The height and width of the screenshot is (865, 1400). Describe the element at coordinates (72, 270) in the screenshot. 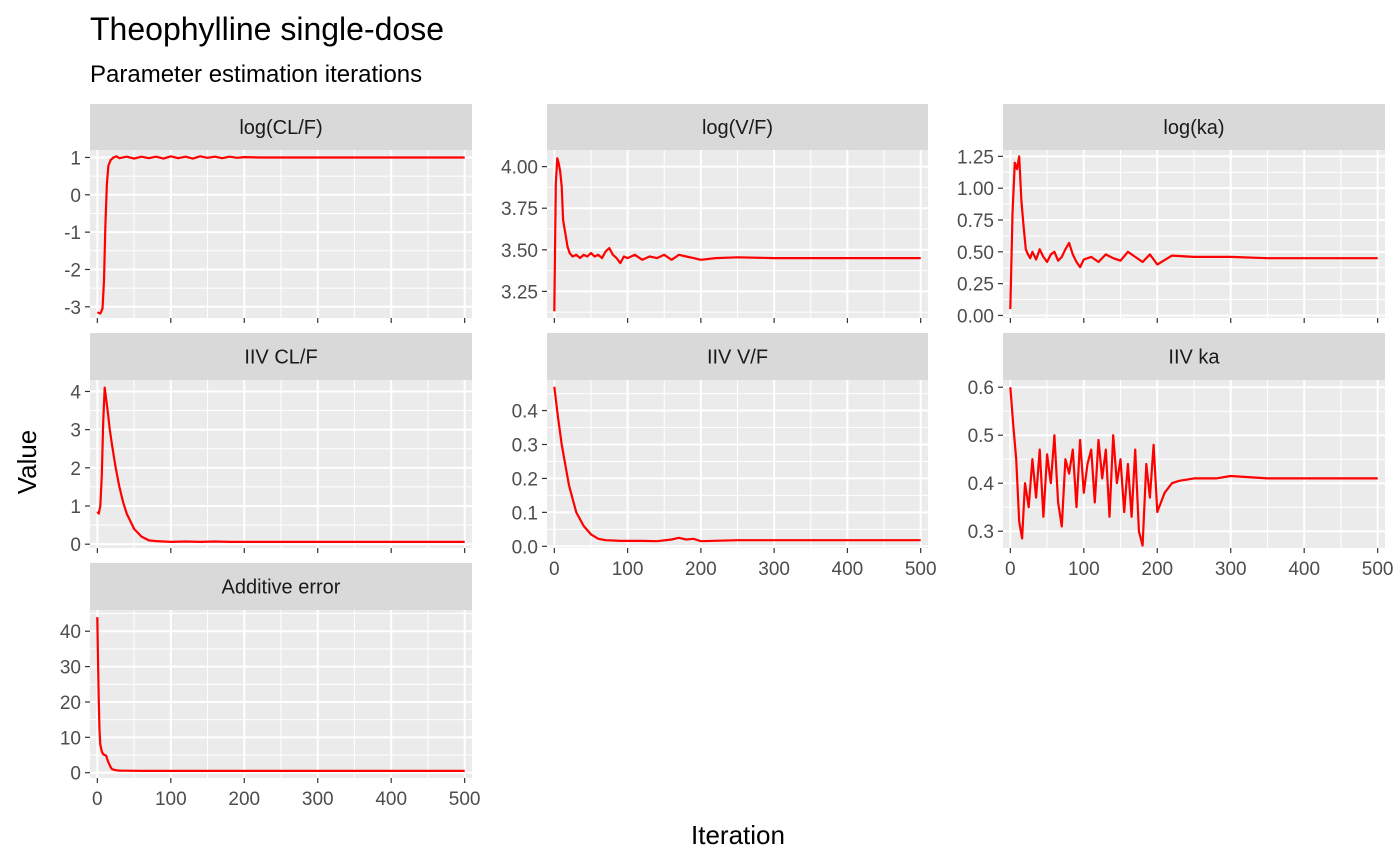

I see `y-tick-label: -2` at that location.